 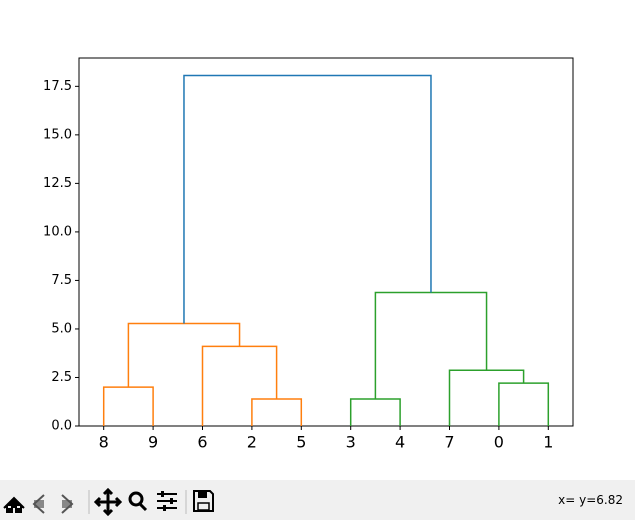 What do you see at coordinates (202, 442) in the screenshot?
I see `x-tick-label: 6` at bounding box center [202, 442].